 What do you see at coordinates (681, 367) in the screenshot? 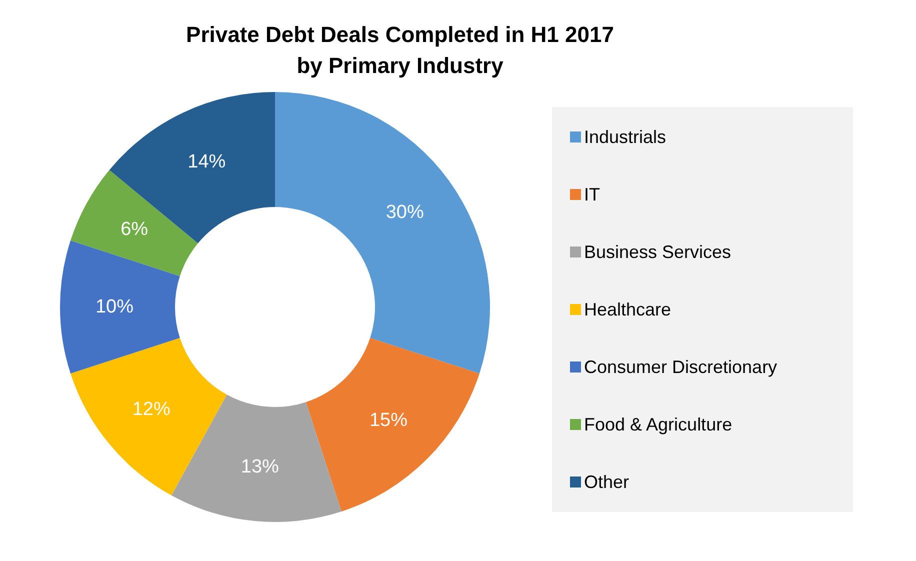
I see `legend-label: Consumer Discretionary` at bounding box center [681, 367].